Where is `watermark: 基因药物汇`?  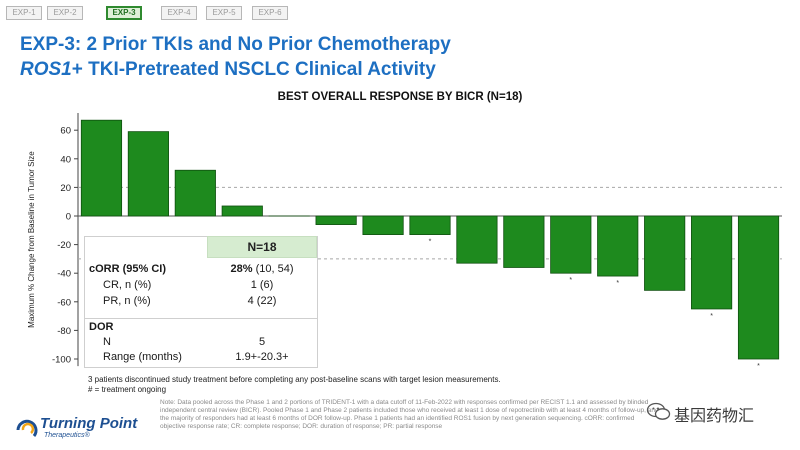
watermark: 基因药物汇 is located at coordinates (721, 412).